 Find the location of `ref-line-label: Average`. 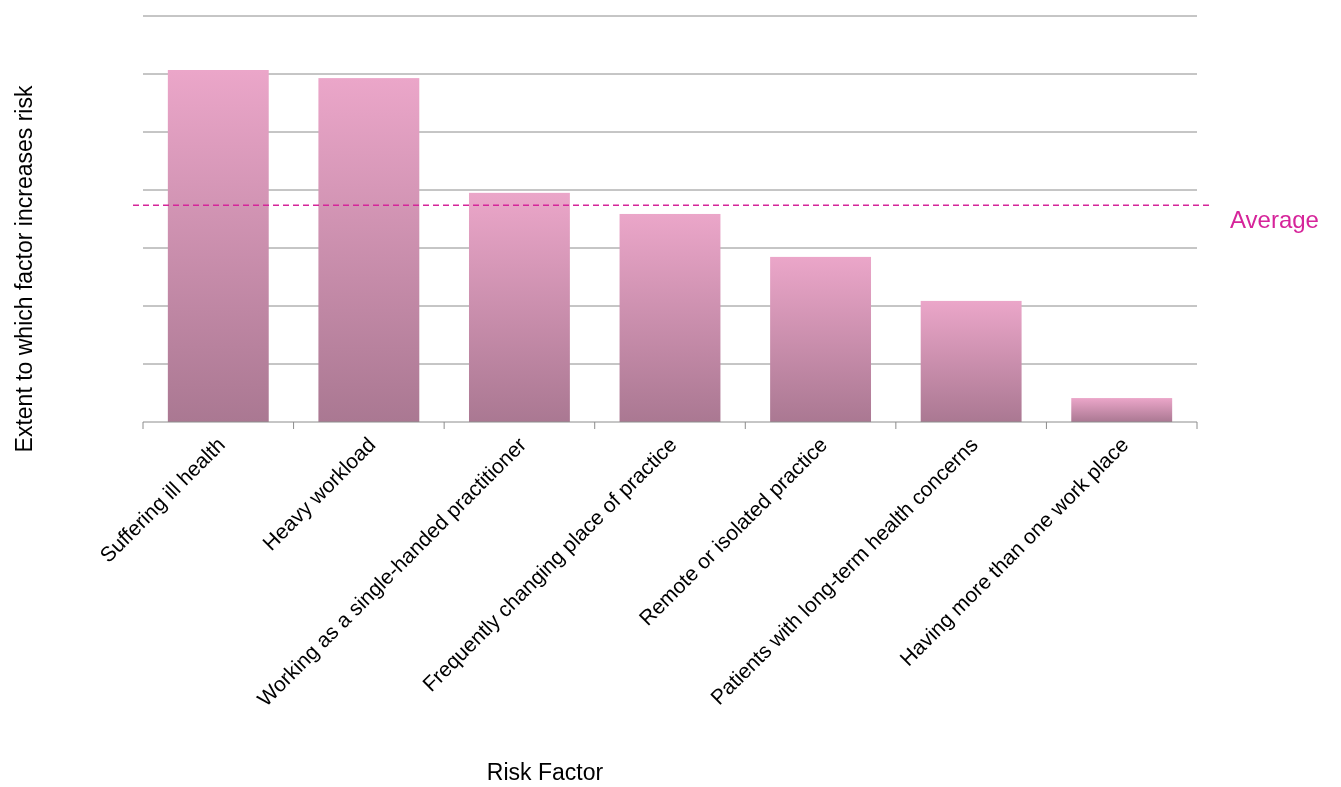

ref-line-label: Average is located at coordinates (1274, 220).